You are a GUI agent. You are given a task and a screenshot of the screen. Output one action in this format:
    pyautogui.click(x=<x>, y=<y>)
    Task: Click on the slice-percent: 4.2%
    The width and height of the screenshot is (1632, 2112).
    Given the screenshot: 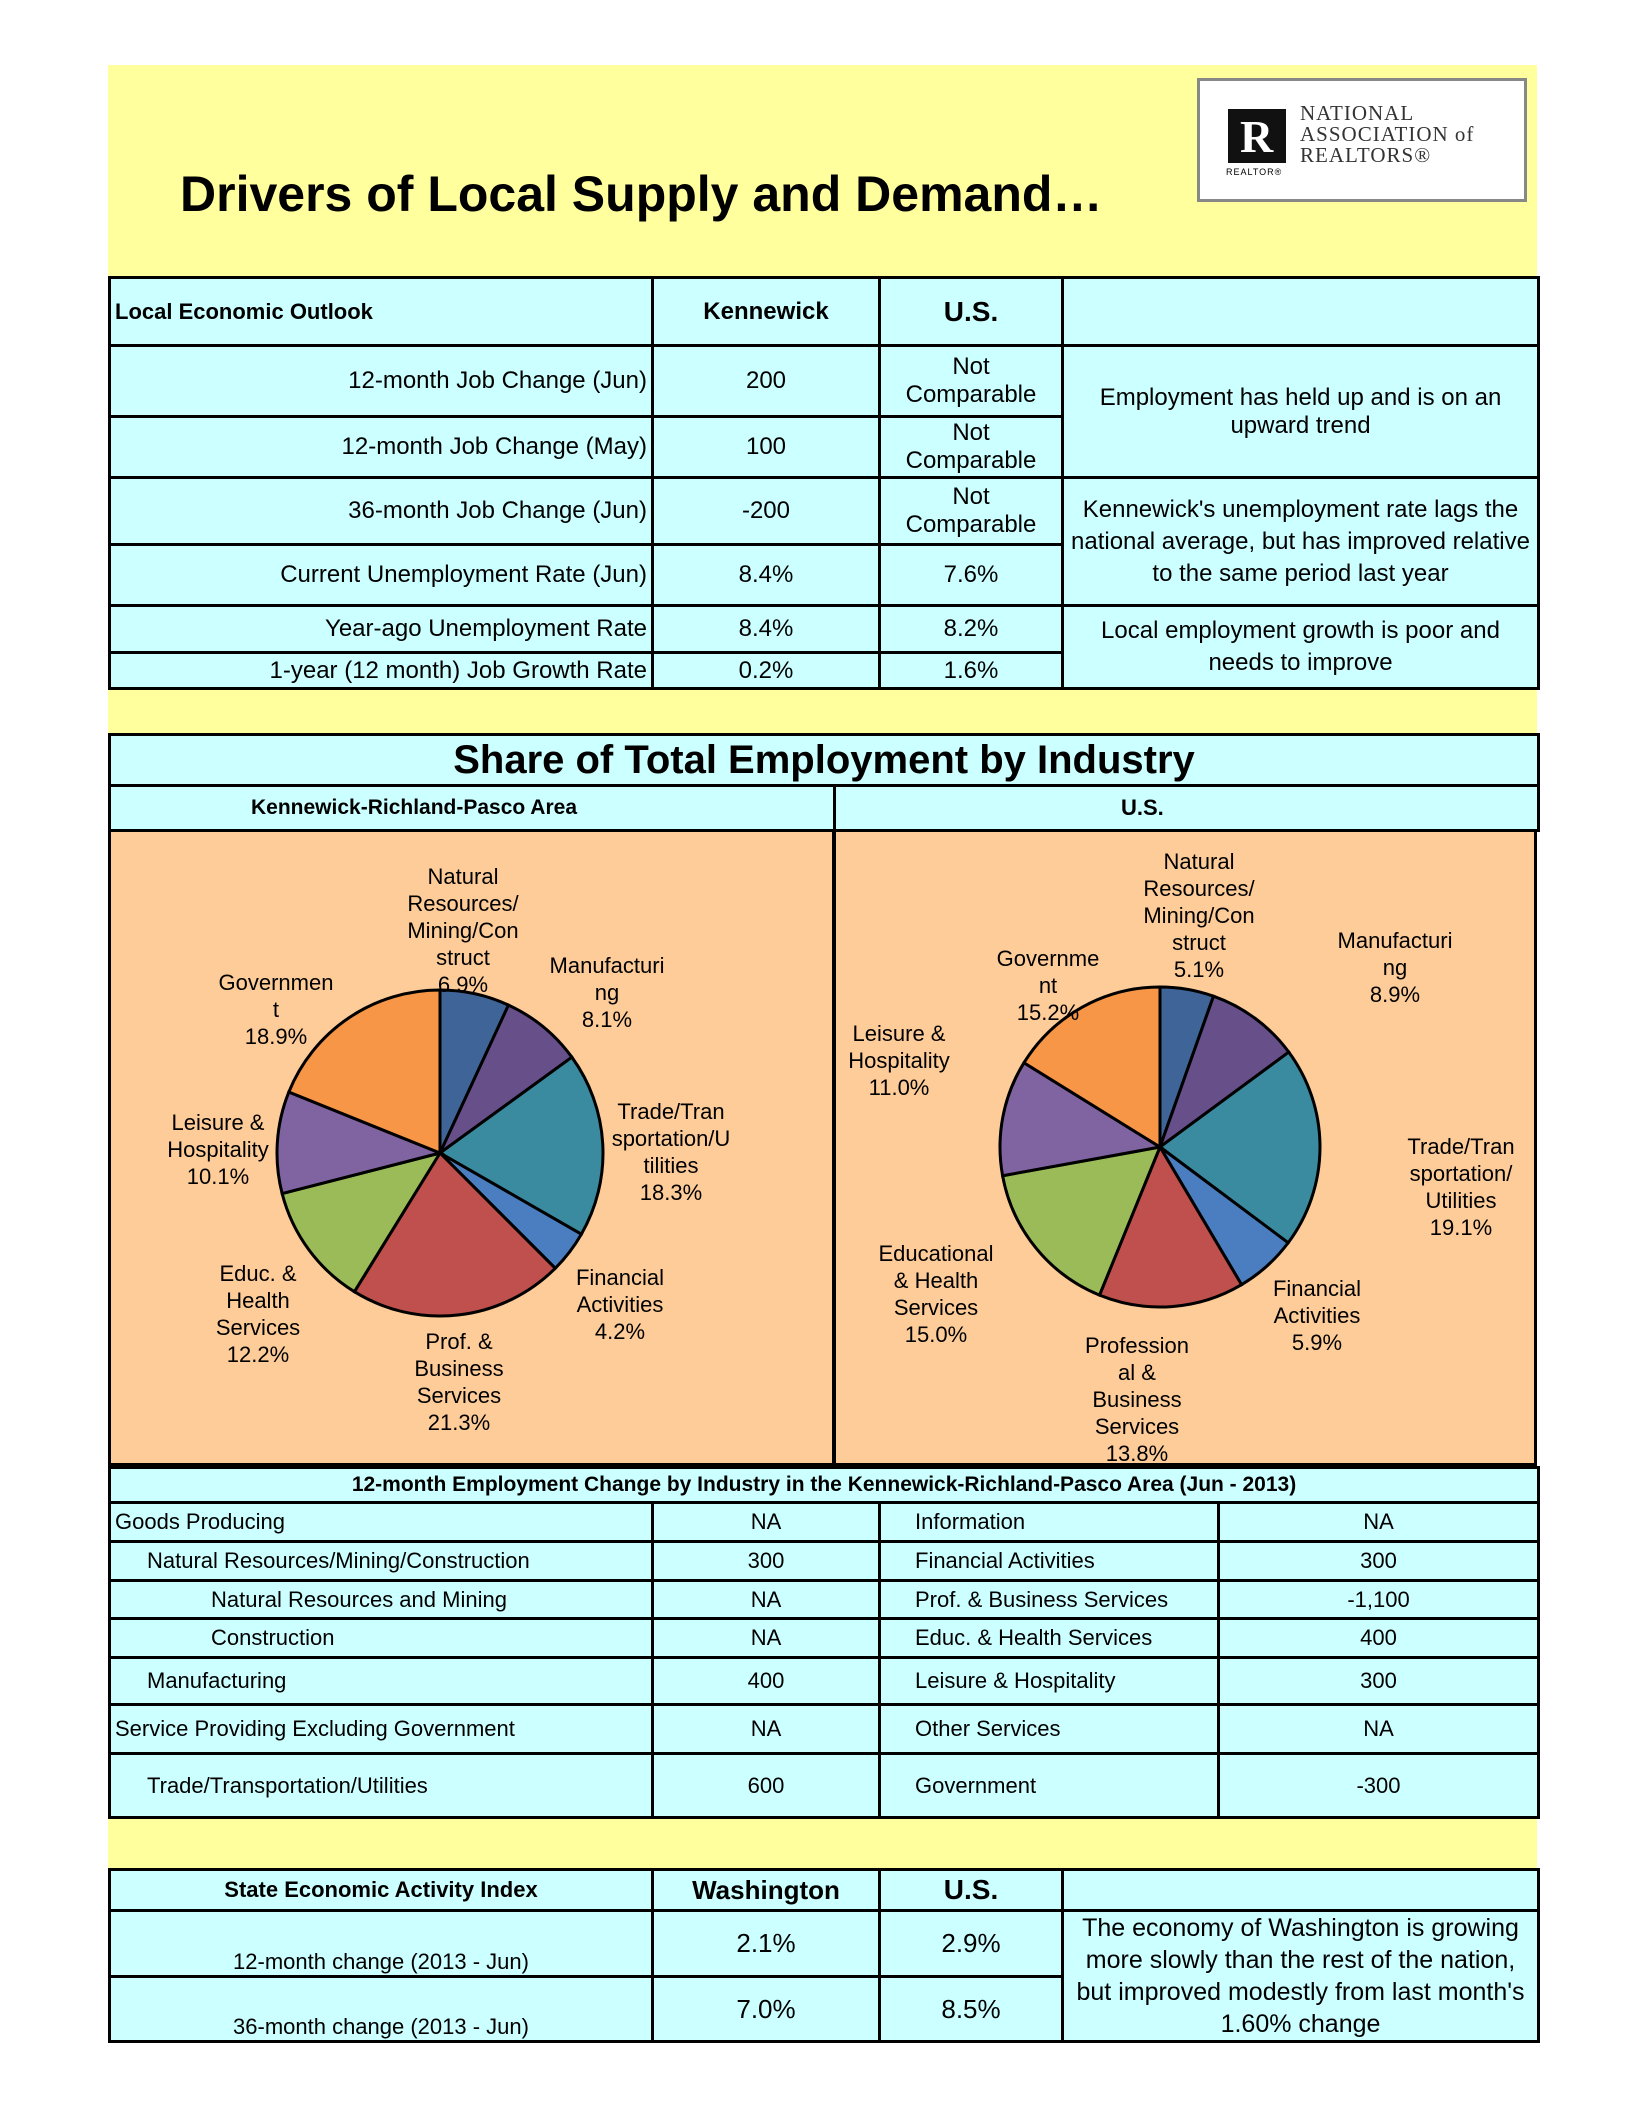 What is the action you would take?
    pyautogui.click(x=620, y=1331)
    